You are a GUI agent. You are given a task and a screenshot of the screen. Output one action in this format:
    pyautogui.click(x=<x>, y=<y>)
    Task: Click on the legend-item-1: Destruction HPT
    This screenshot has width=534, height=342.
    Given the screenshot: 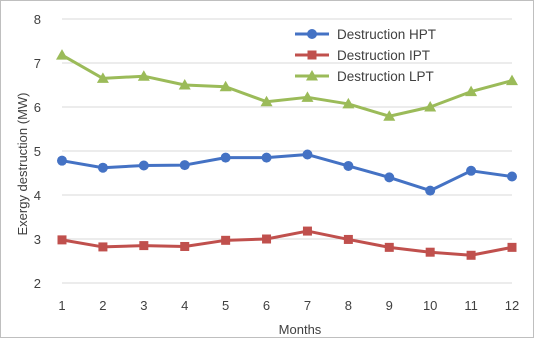 What is the action you would take?
    pyautogui.click(x=365, y=34)
    